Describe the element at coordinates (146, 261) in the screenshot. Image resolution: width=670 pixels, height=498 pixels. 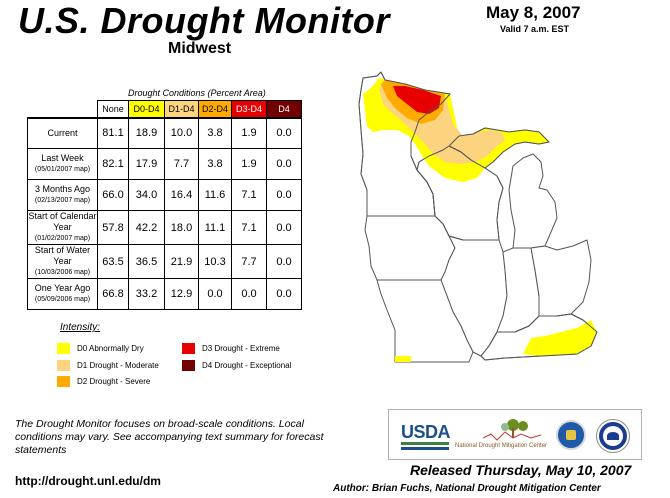
I see `cell: 36.5` at that location.